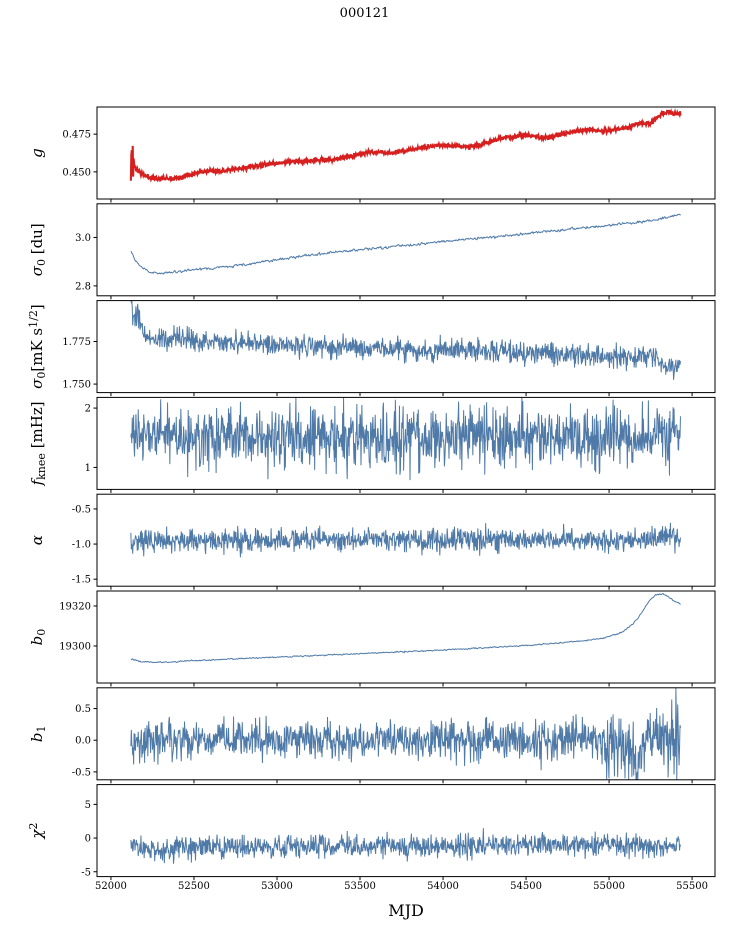 This screenshot has height=944, width=729. What do you see at coordinates (111, 886) in the screenshot?
I see `x-tick-label: 52000` at bounding box center [111, 886].